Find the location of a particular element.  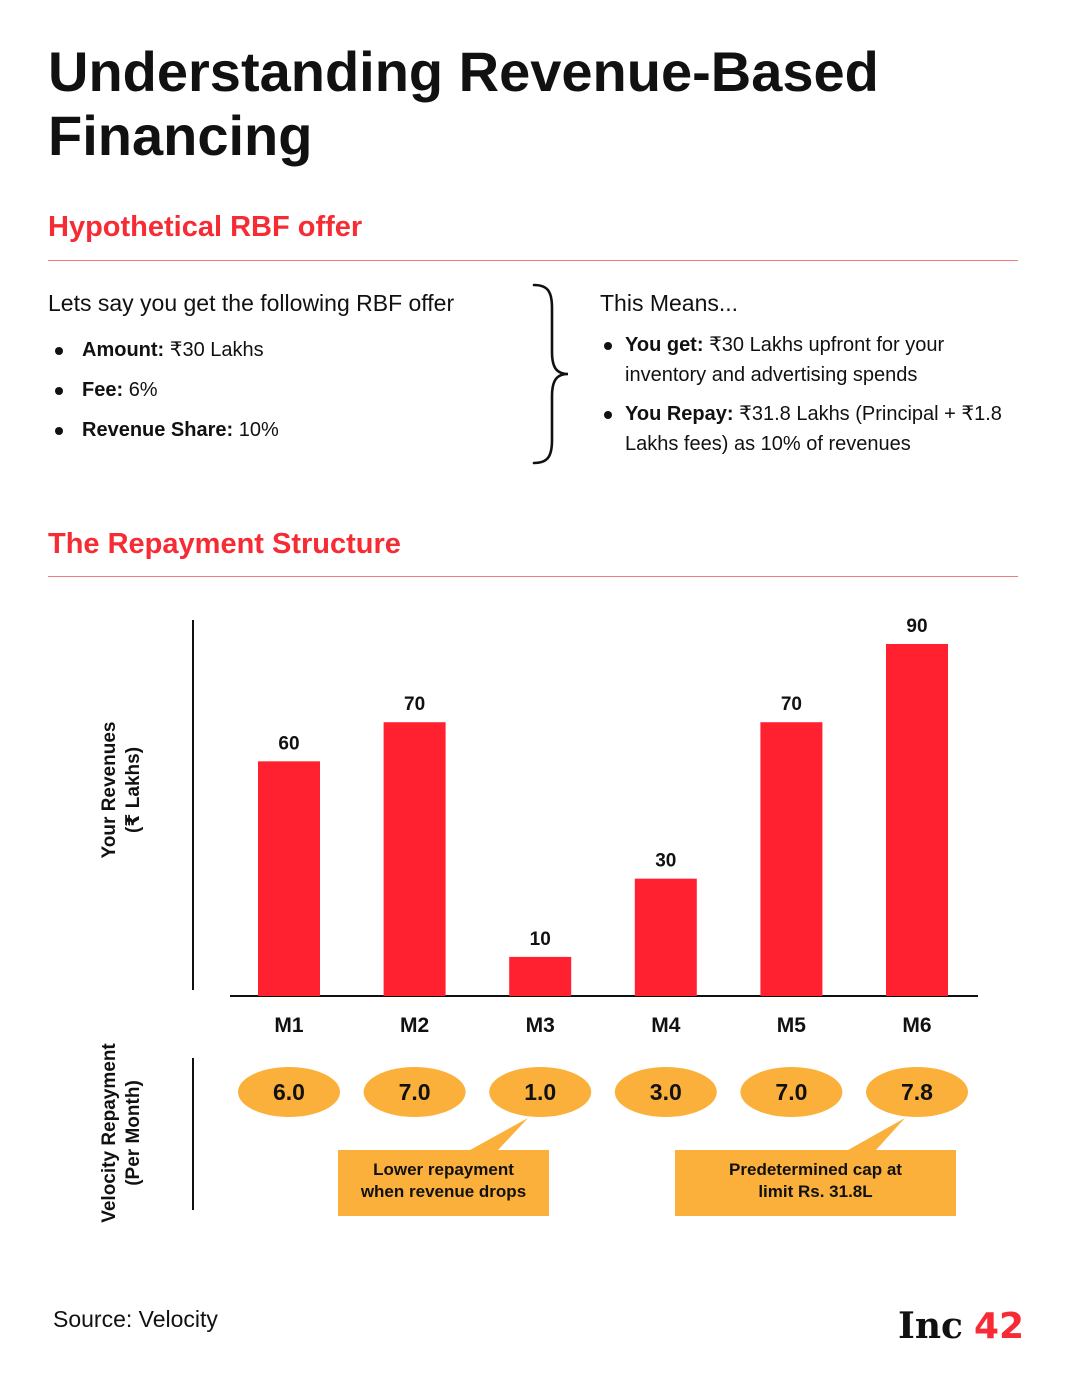

data-label: 90 is located at coordinates (916, 626).